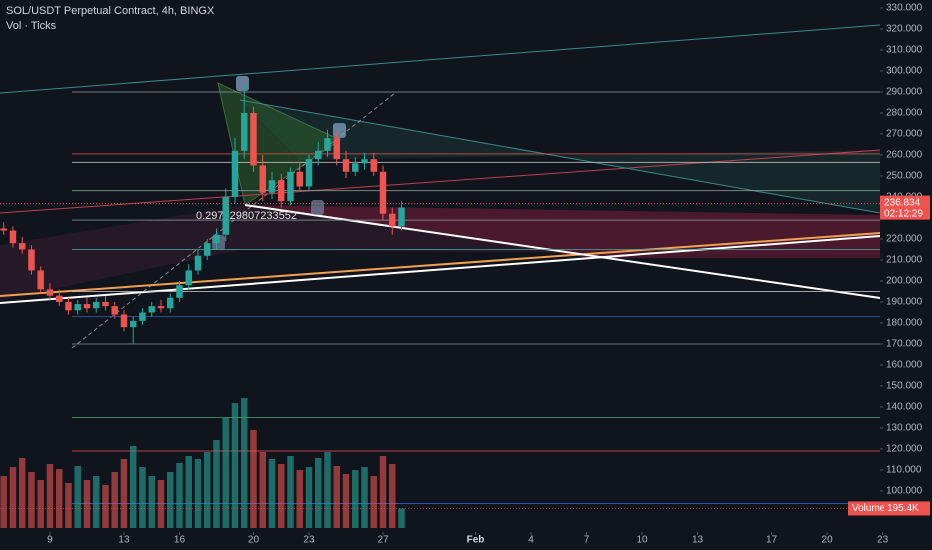 The image size is (932, 550). I want to click on x-tick-label: 7, so click(587, 540).